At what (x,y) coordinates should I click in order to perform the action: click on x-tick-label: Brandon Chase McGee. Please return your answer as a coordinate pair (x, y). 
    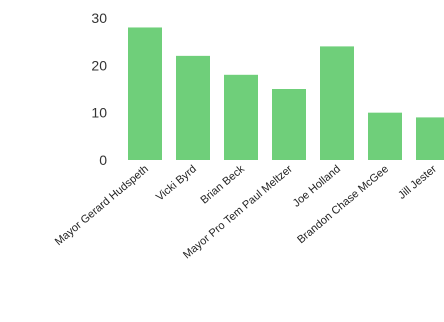
    Looking at the image, I should click on (343, 204).